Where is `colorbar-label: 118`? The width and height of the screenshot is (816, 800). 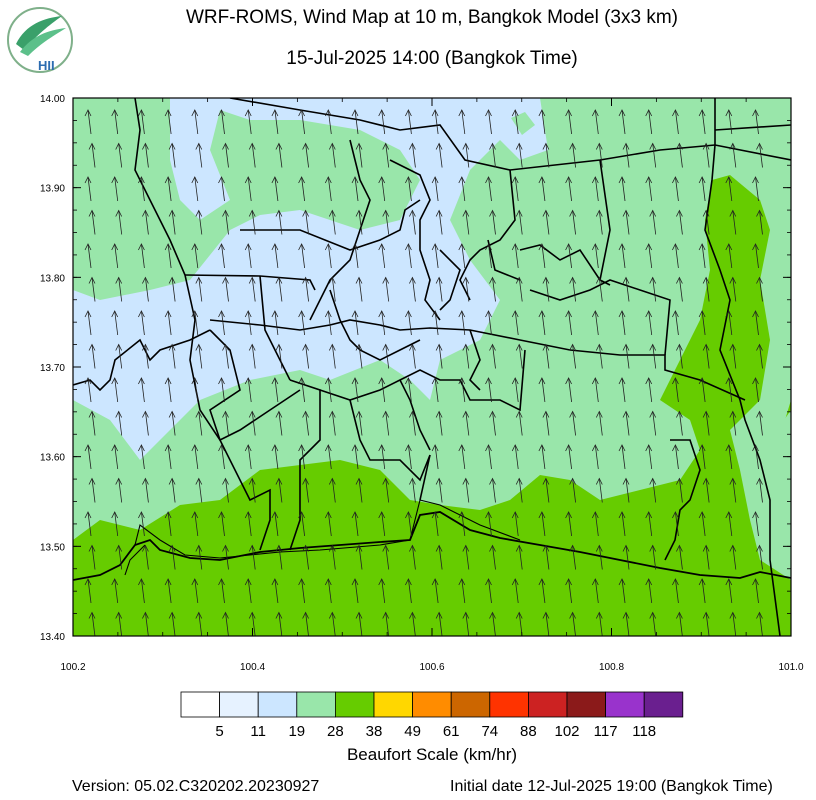 colorbar-label: 118 is located at coordinates (644, 731).